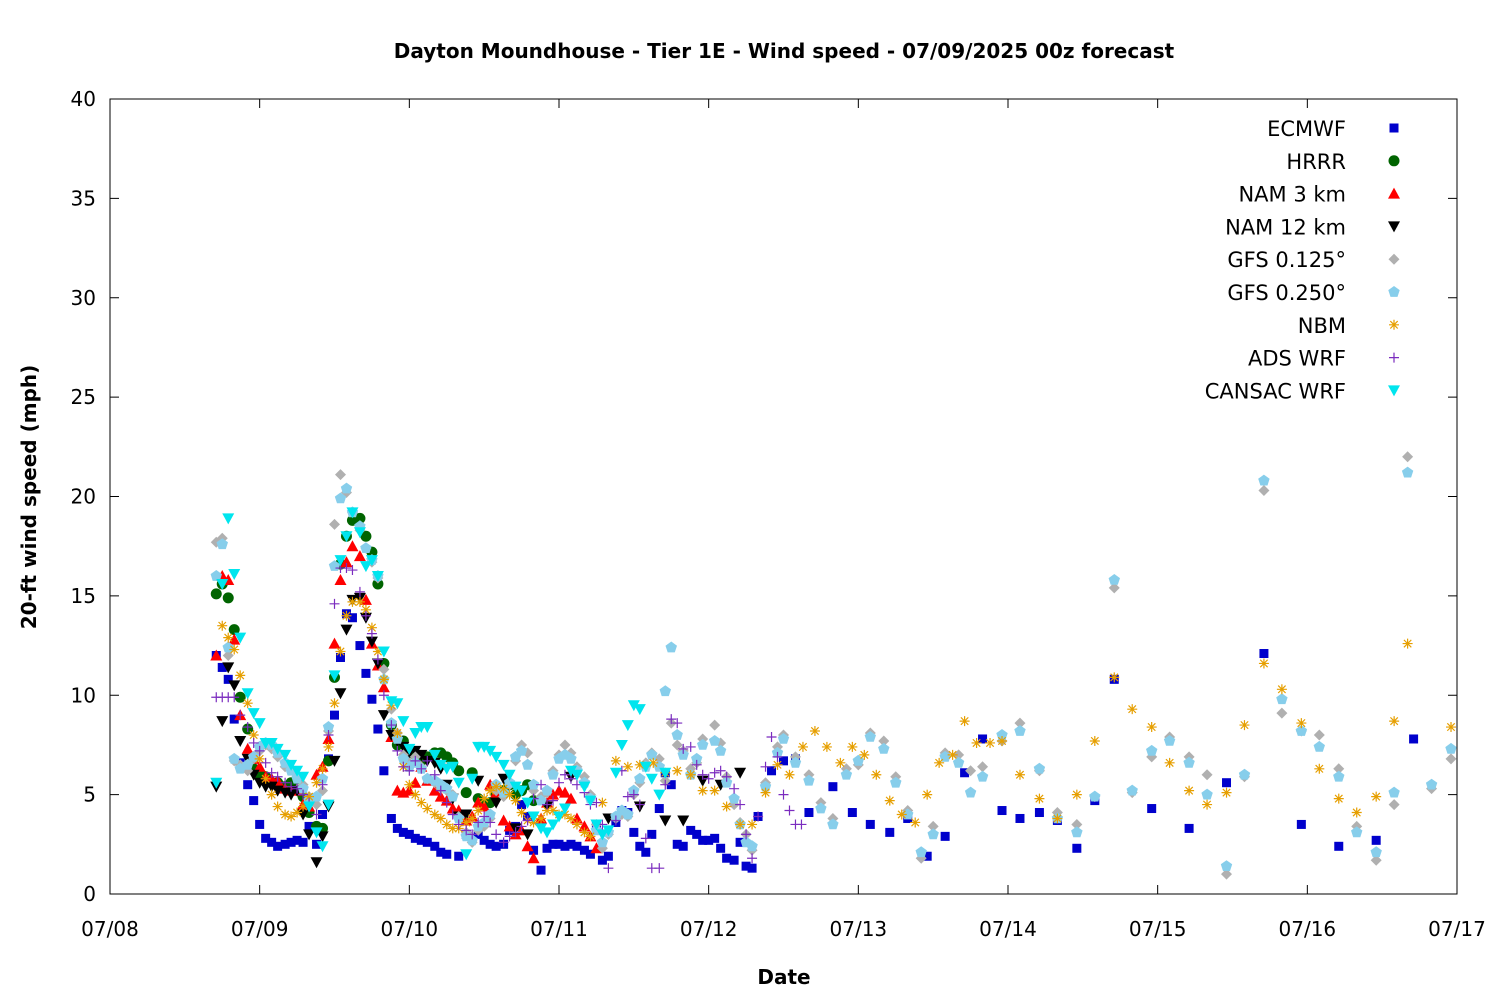 Image resolution: width=1500 pixels, height=1000 pixels. I want to click on legend-label: HRRR, so click(1316, 162).